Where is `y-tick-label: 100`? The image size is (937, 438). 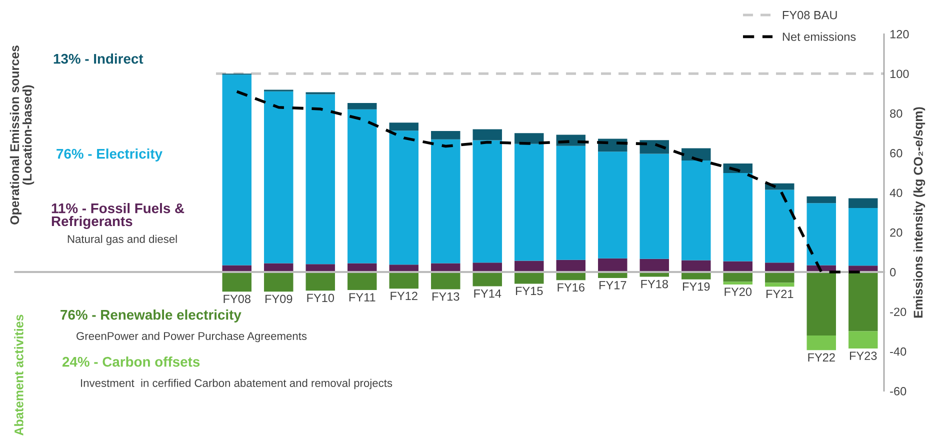
y-tick-label: 100 is located at coordinates (899, 74).